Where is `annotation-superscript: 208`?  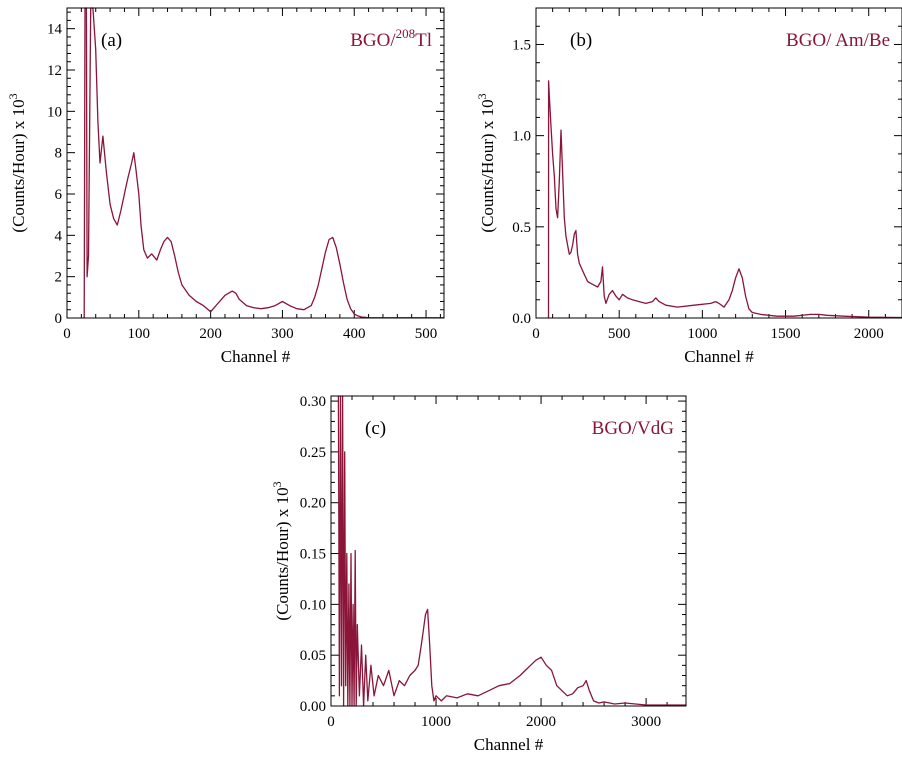 annotation-superscript: 208 is located at coordinates (406, 33).